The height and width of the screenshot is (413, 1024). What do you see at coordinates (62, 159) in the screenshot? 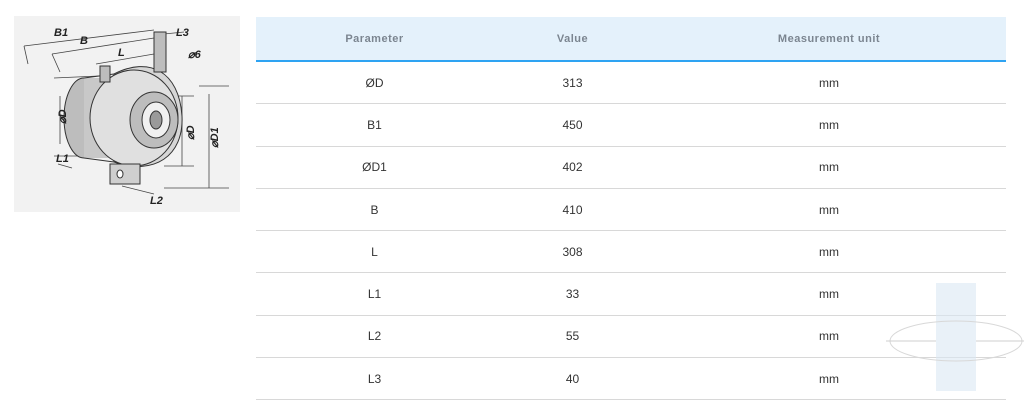
I see `label-l1: L1` at bounding box center [62, 159].